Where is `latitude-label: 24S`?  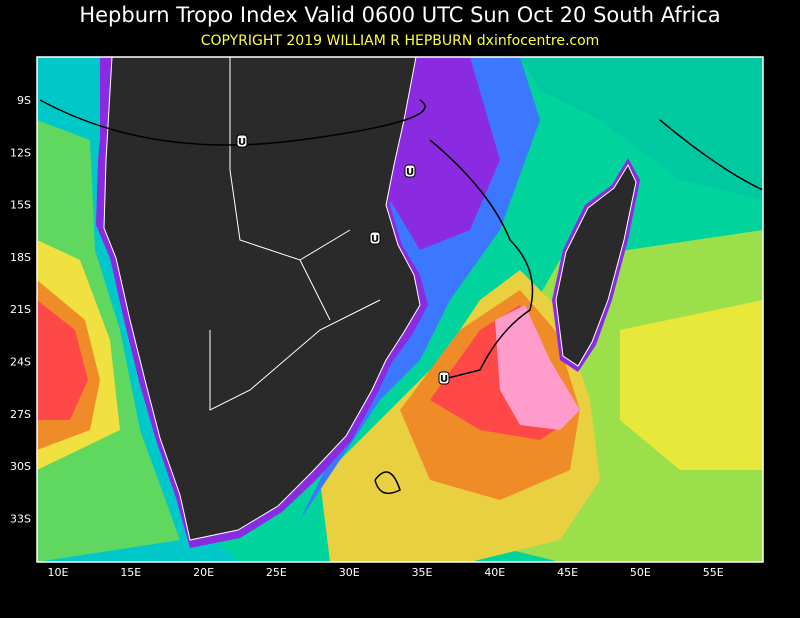
latitude-label: 24S is located at coordinates (20, 362).